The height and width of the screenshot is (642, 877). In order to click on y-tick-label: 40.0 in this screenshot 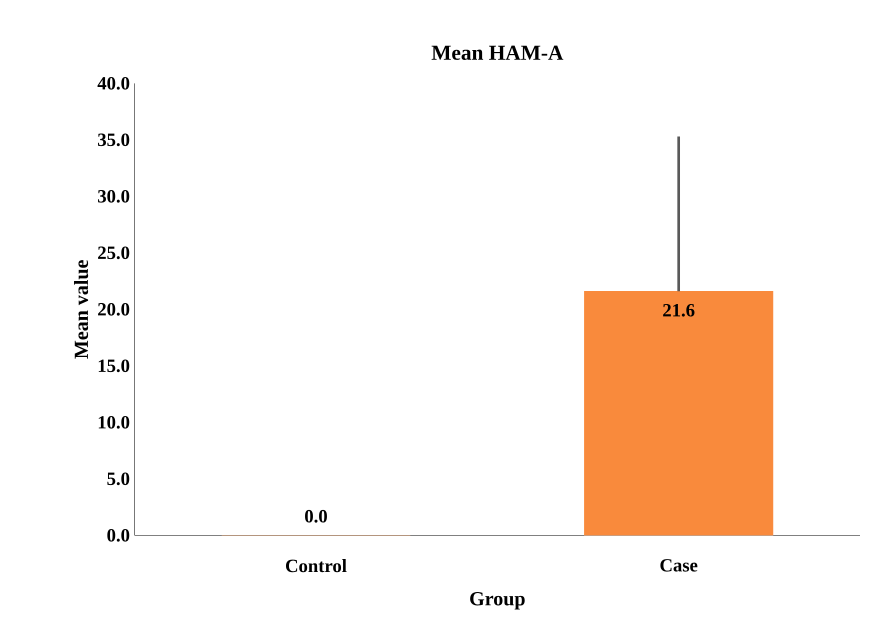, I will do `click(114, 83)`.